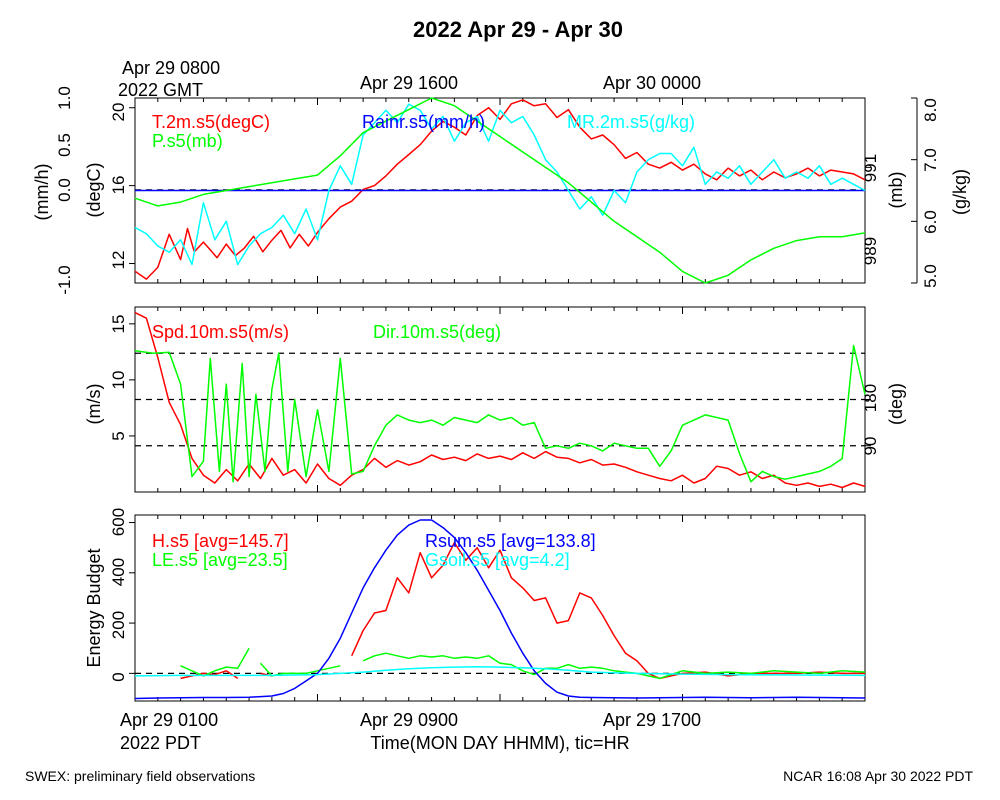 Image resolution: width=1000 pixels, height=800 pixels. I want to click on energy-tick-label: 200, so click(118, 625).